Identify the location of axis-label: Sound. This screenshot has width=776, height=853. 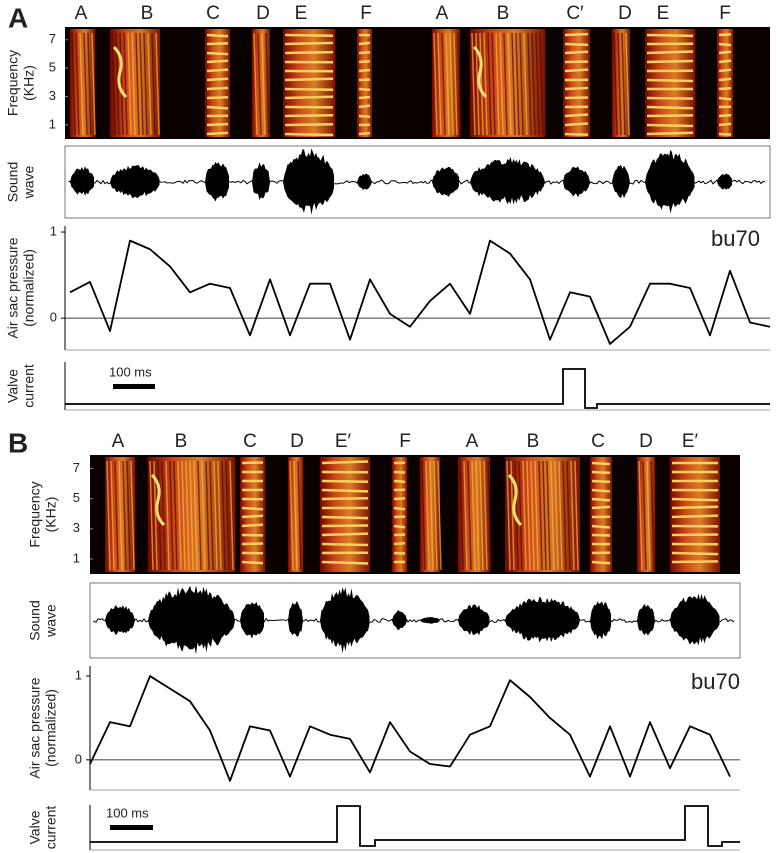
(13, 182).